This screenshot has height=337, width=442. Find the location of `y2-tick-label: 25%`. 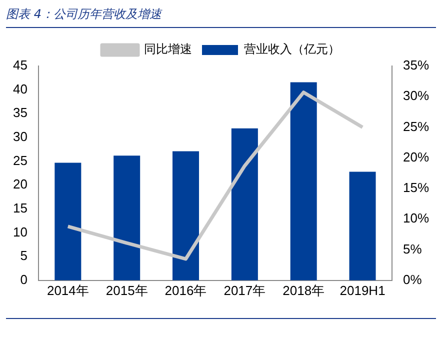

y2-tick-label: 25% is located at coordinates (416, 126).